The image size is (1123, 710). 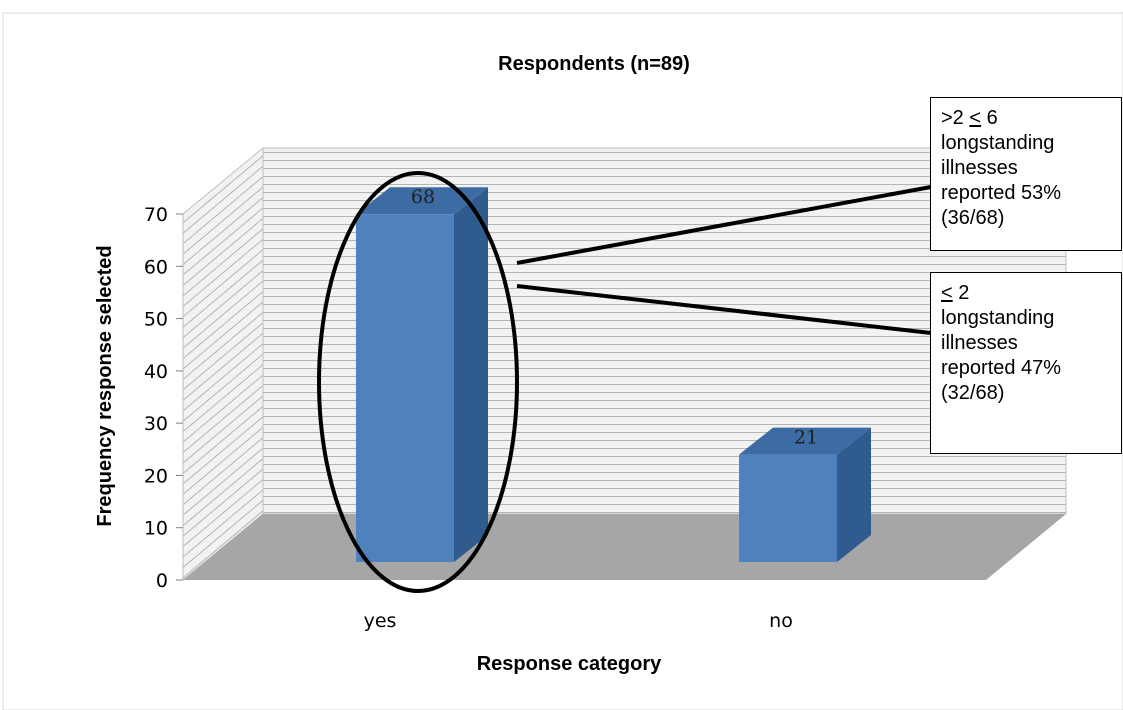 What do you see at coordinates (162, 581) in the screenshot?
I see `y-tick-label: 0` at bounding box center [162, 581].